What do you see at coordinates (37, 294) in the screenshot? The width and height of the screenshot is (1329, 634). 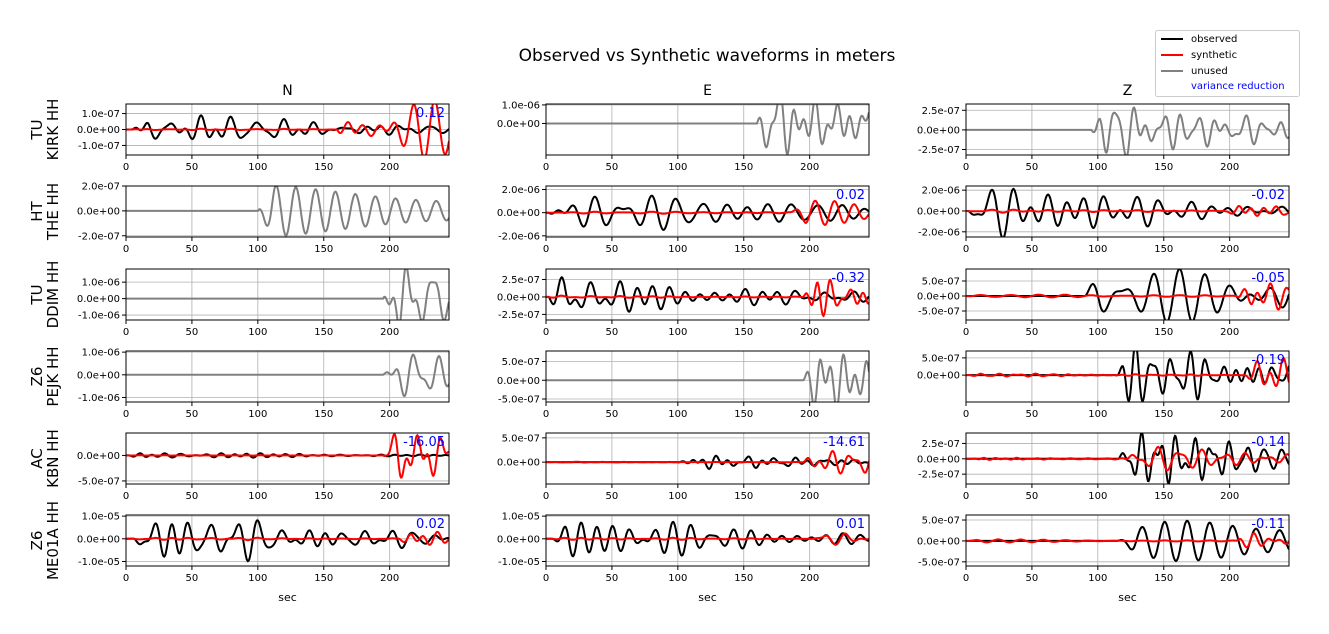 I see `station-network-label: TU` at bounding box center [37, 294].